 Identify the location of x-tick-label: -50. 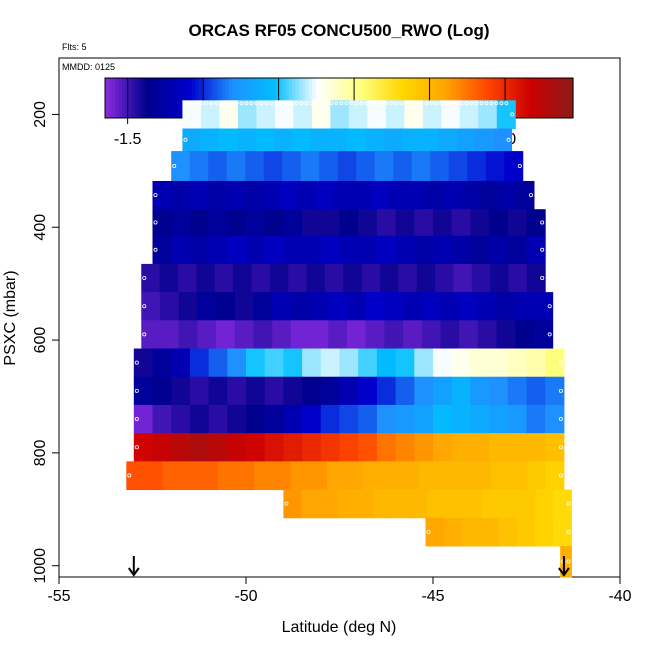
(245, 596).